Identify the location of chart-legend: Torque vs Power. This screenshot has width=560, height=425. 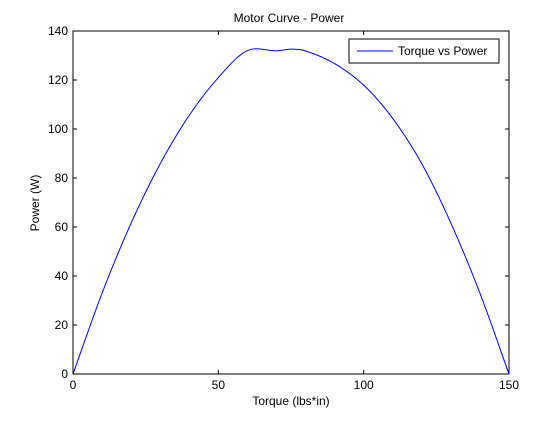
(424, 51).